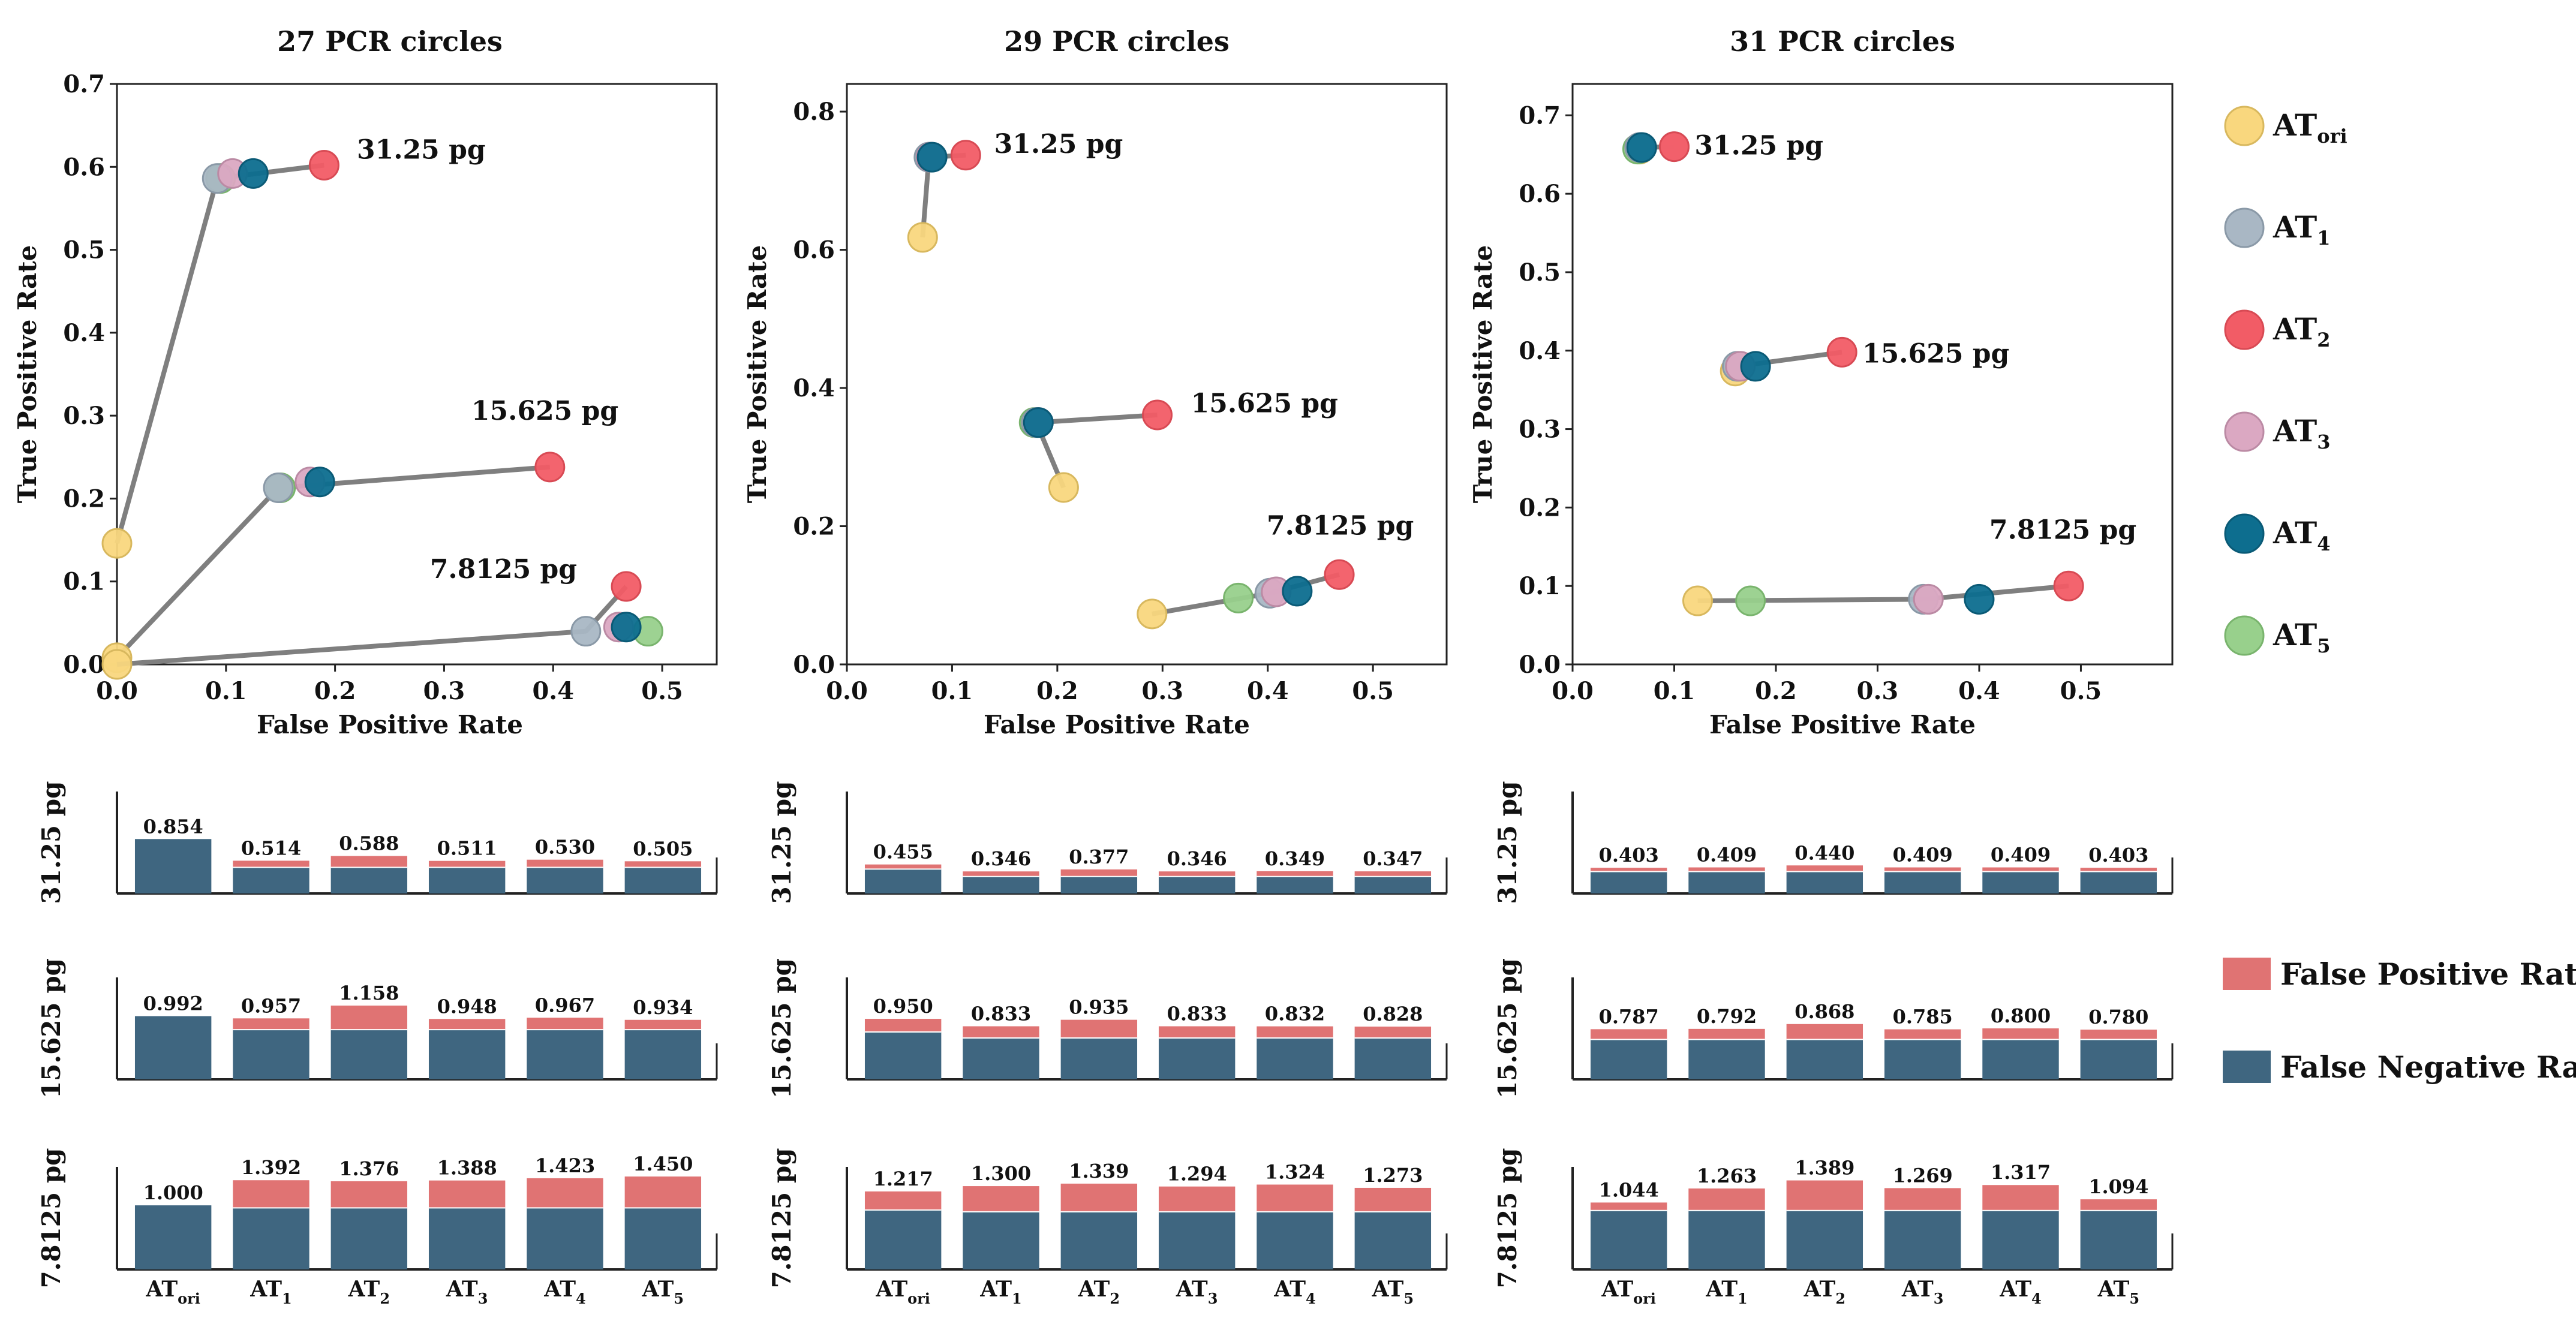 The height and width of the screenshot is (1324, 2576). Describe the element at coordinates (1629, 855) in the screenshot. I see `bar-value-label: 0.403` at that location.